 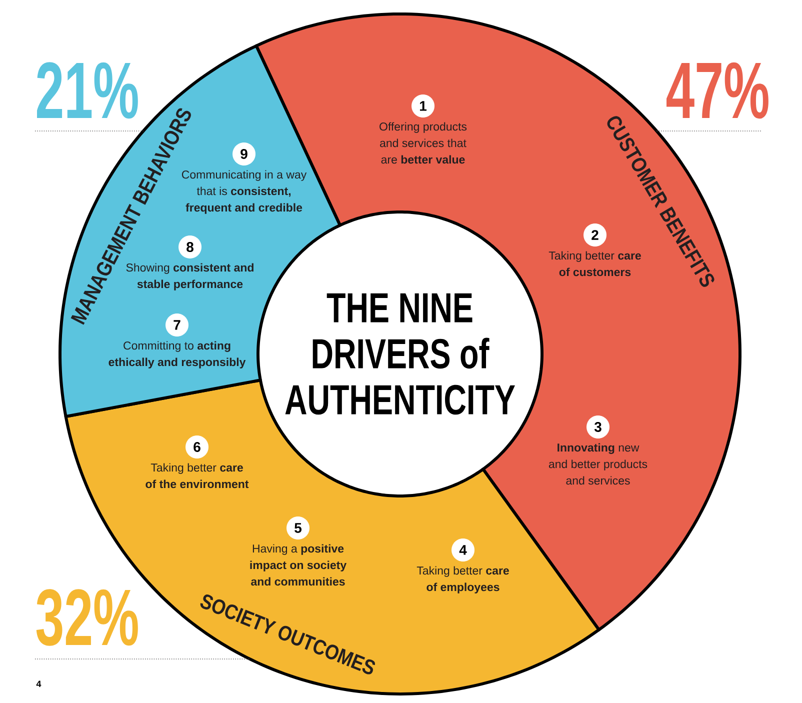 I want to click on data-label: 47%, so click(x=717, y=90).